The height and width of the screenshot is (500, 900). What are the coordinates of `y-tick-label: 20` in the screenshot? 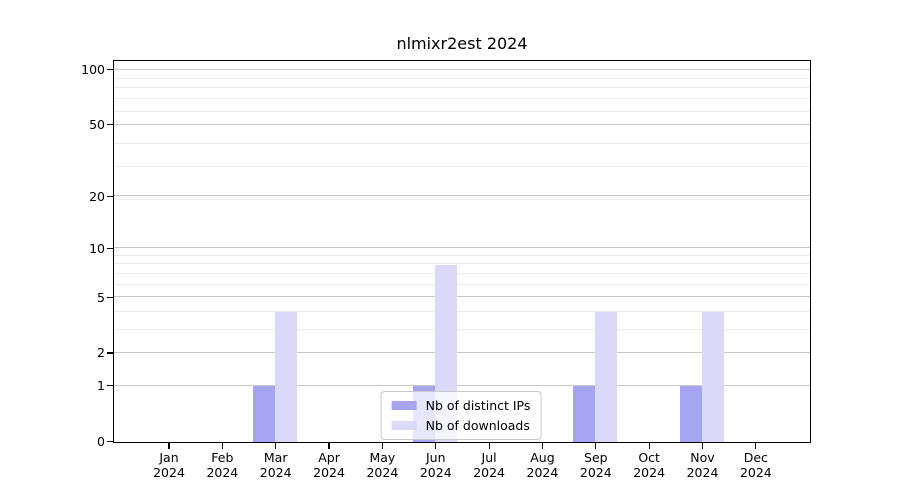 It's located at (97, 196).